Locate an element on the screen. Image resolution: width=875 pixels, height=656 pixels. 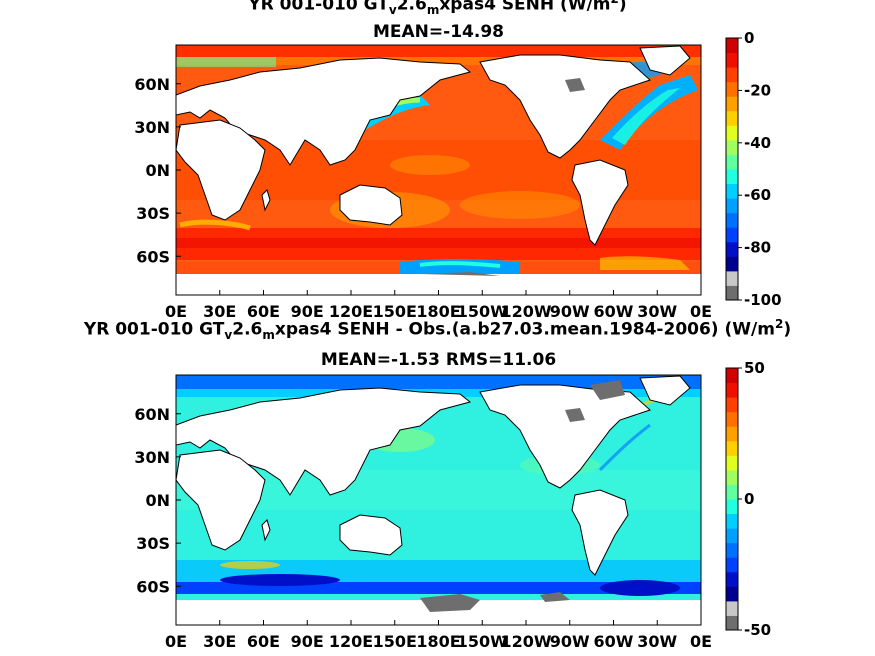
colorbar-tick-label: -80 is located at coordinates (757, 248).